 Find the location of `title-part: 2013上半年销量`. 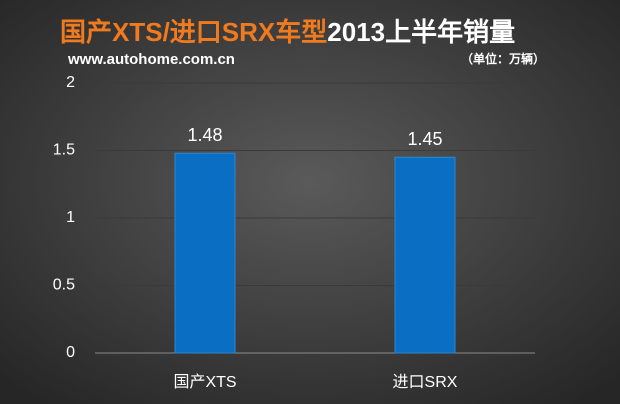

title-part: 2013上半年销量 is located at coordinates (421, 32).